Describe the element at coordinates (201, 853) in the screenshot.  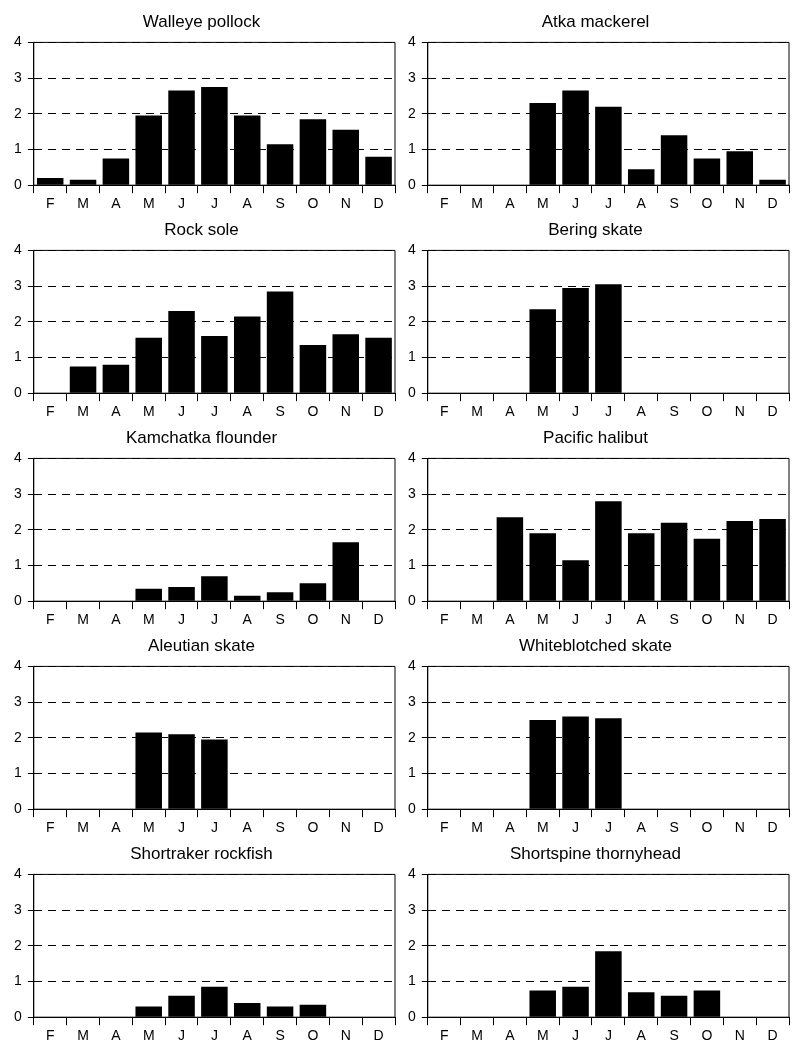
I see `chart-title: Shortraker rockfish` at that location.